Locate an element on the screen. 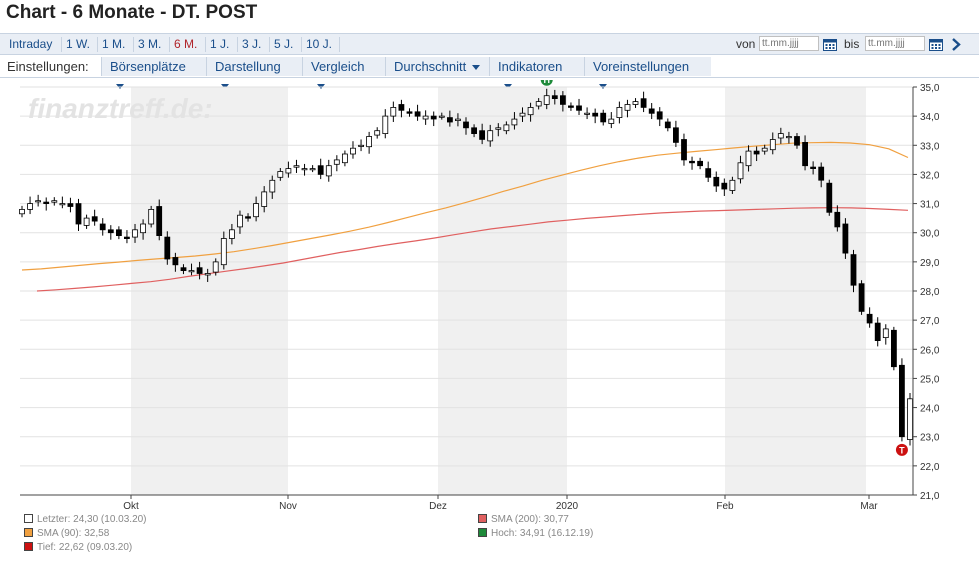 The height and width of the screenshot is (568, 979). range-button-10y: 10 J. is located at coordinates (319, 44).